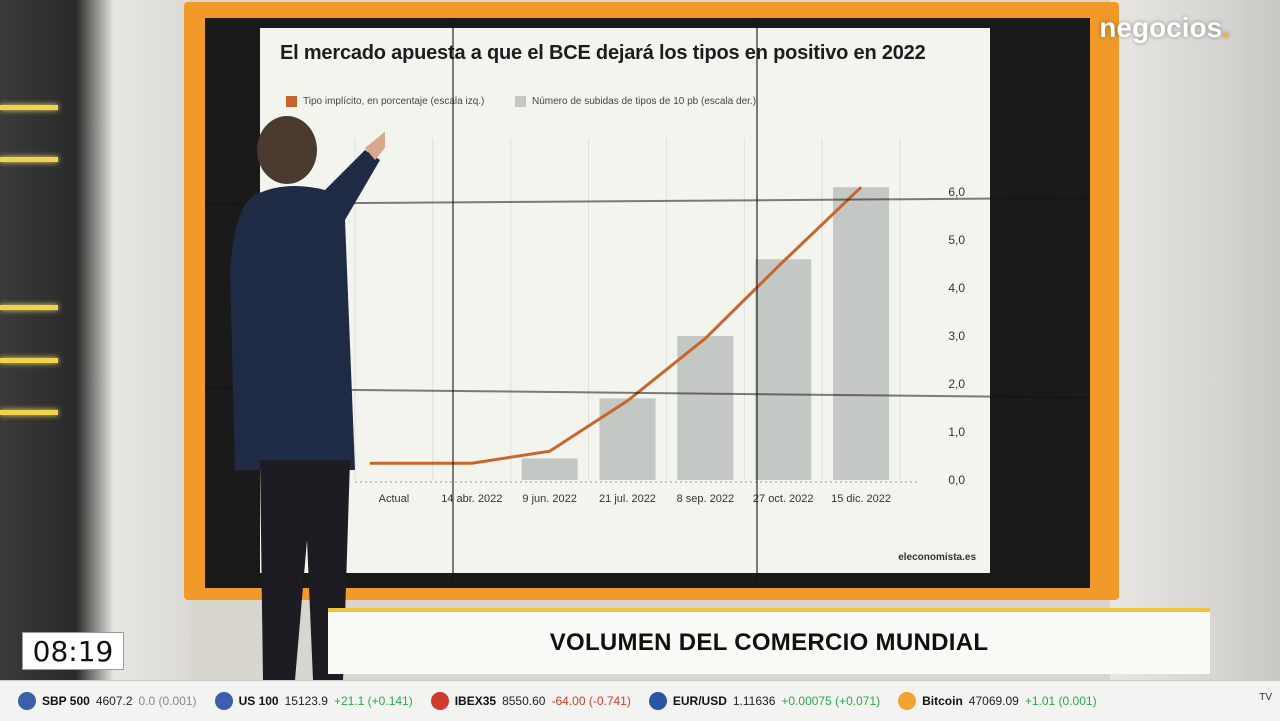 The image size is (1280, 721). I want to click on ticker-item: Bitcoin 47069.09 +1.01 (0.001), so click(997, 701).